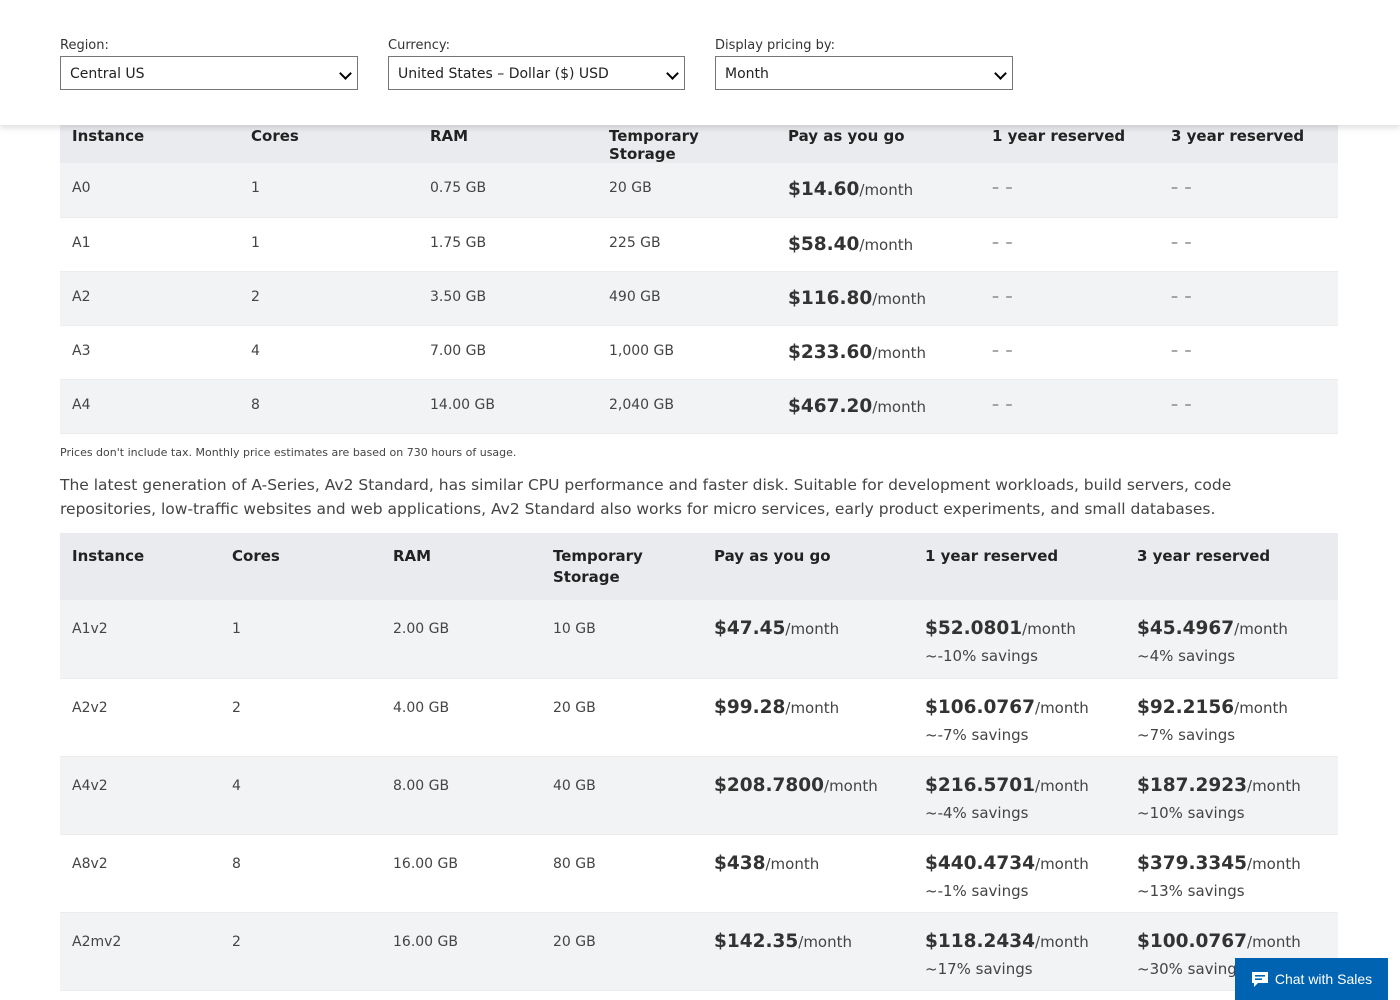  I want to click on reserved-3-year-cell: $379.3345/month ~13% savings, so click(1231, 873).